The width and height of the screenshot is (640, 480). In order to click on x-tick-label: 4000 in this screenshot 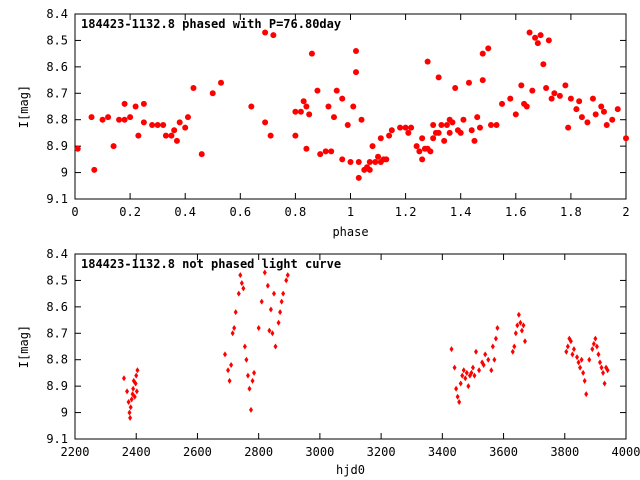, I will do `click(626, 452)`.